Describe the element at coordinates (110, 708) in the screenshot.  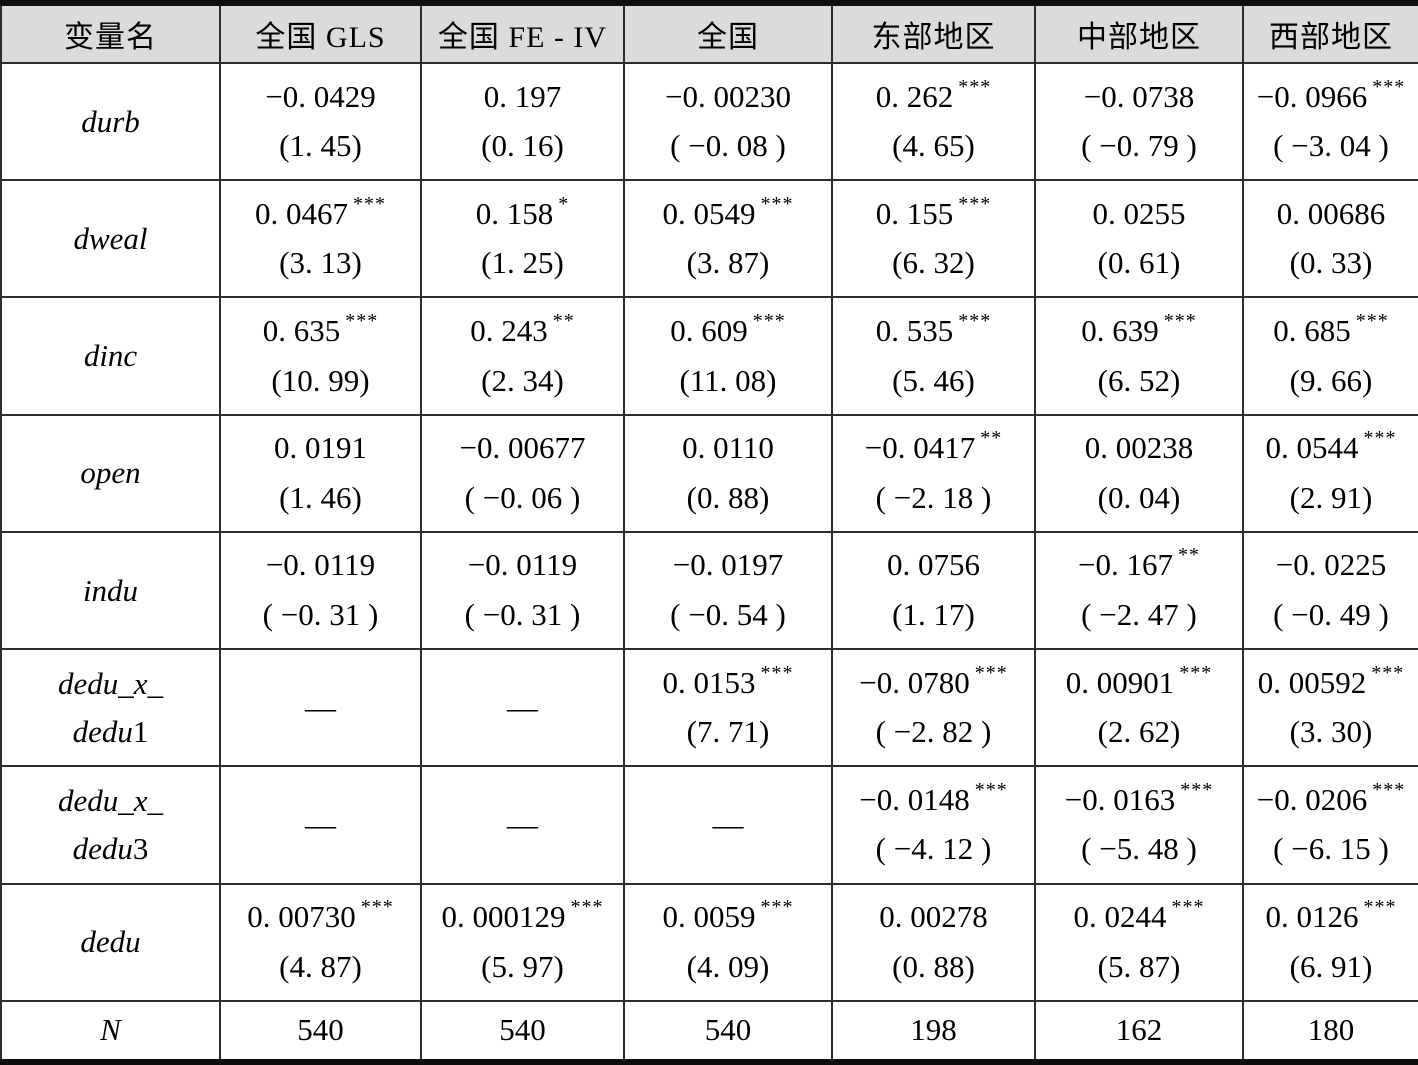
I see `variable-label-cell: dedu_x_ dedu1` at that location.